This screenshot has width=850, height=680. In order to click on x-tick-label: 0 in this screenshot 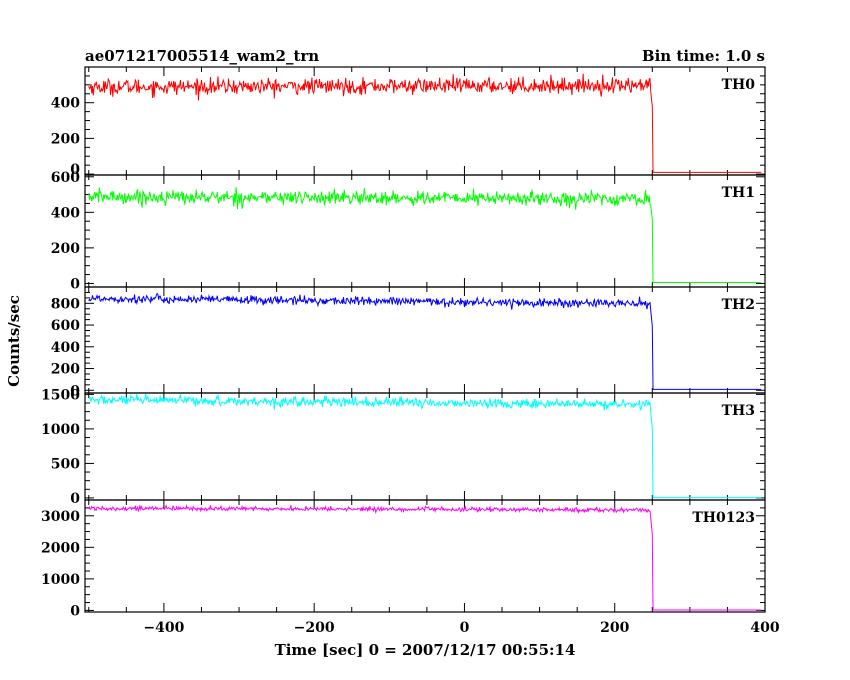, I will do `click(465, 628)`.